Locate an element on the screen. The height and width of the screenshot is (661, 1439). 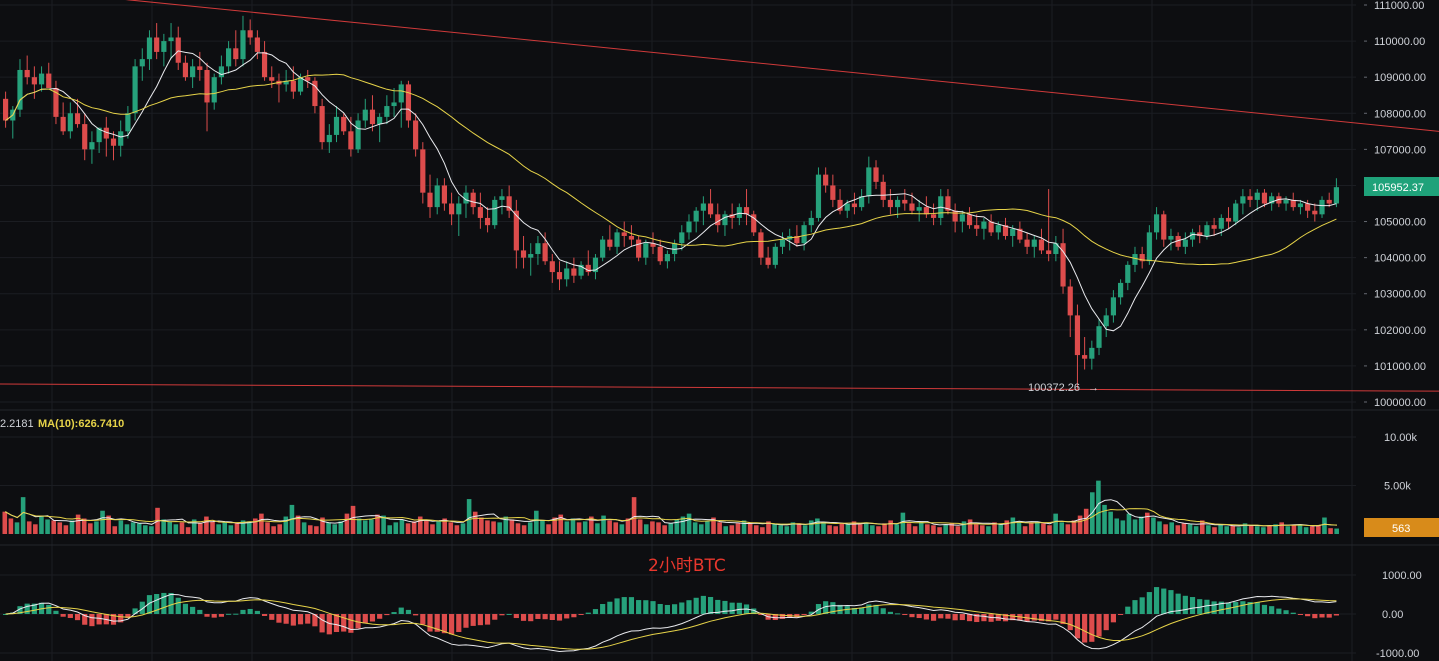
price-tick-label: 103000.00 is located at coordinates (1400, 295).